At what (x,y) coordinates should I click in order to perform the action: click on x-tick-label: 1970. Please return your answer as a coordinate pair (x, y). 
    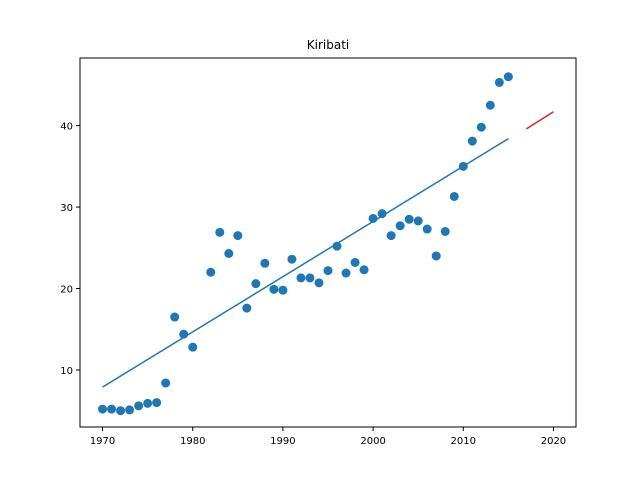
    Looking at the image, I should click on (102, 441).